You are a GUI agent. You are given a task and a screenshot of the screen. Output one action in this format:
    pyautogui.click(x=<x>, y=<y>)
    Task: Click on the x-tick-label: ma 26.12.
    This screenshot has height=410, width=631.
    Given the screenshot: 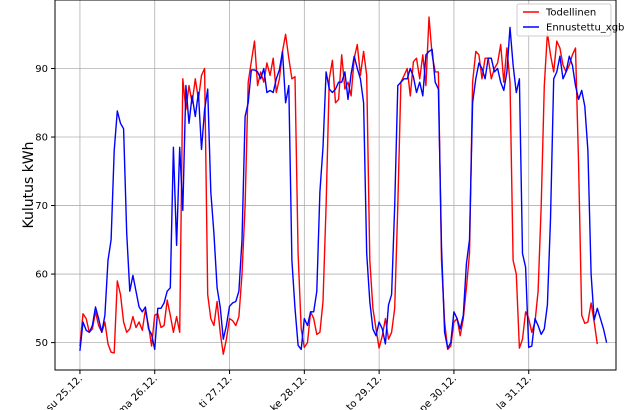 What is the action you would take?
    pyautogui.click(x=138, y=391)
    